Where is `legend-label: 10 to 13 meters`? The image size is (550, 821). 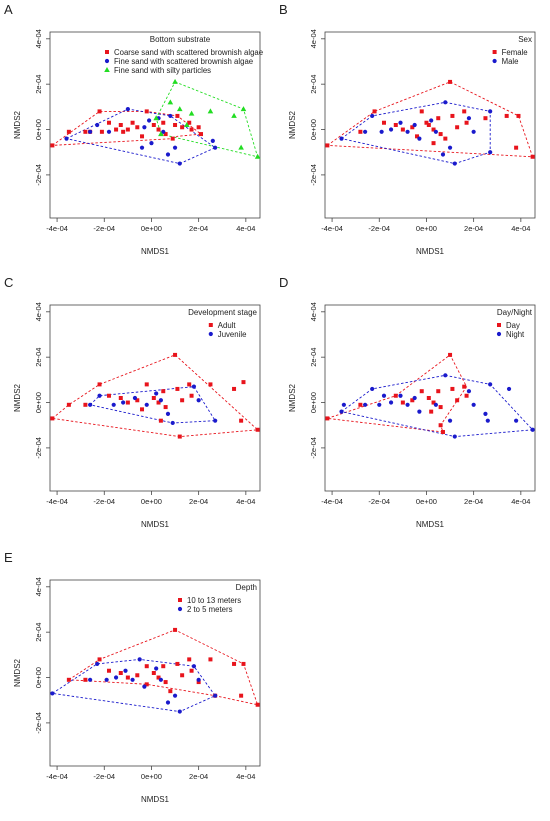
legend-label: 10 to 13 meters is located at coordinates (214, 600).